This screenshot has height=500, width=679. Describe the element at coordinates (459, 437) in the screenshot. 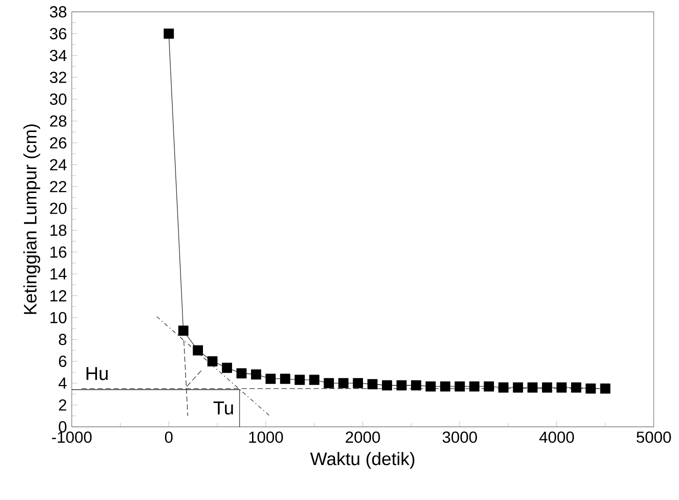

I see `x-tick-label: 3000` at that location.